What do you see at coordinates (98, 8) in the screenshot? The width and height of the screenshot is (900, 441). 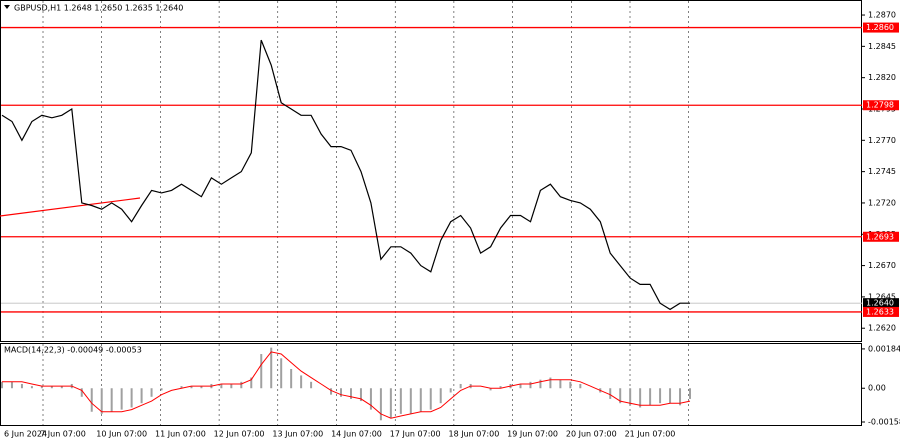 I see `price-title: GBPUSD,H1 1.2648 1.2650 1.2635 1.2640` at bounding box center [98, 8].